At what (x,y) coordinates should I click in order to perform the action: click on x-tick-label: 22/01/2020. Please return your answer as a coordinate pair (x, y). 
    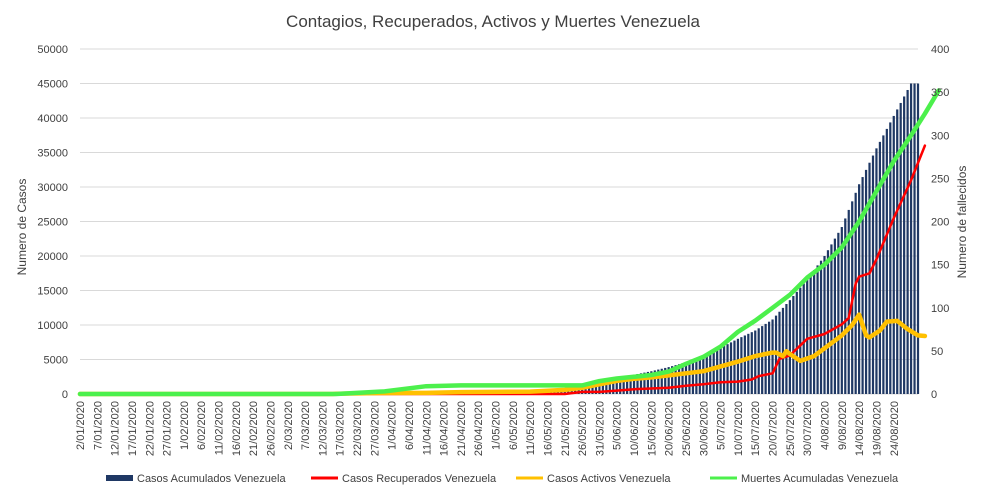
    Looking at the image, I should click on (150, 428).